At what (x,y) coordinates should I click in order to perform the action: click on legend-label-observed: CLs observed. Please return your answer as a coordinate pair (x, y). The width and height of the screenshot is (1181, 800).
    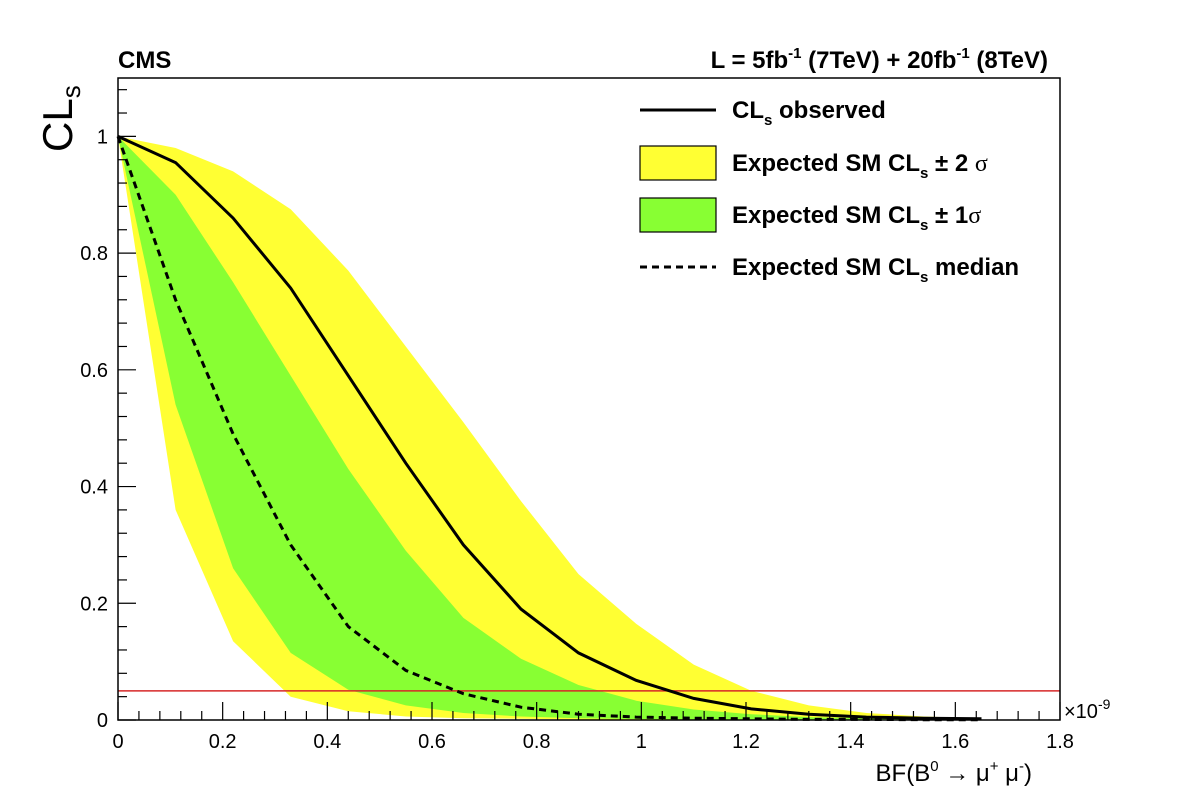
    Looking at the image, I should click on (809, 113).